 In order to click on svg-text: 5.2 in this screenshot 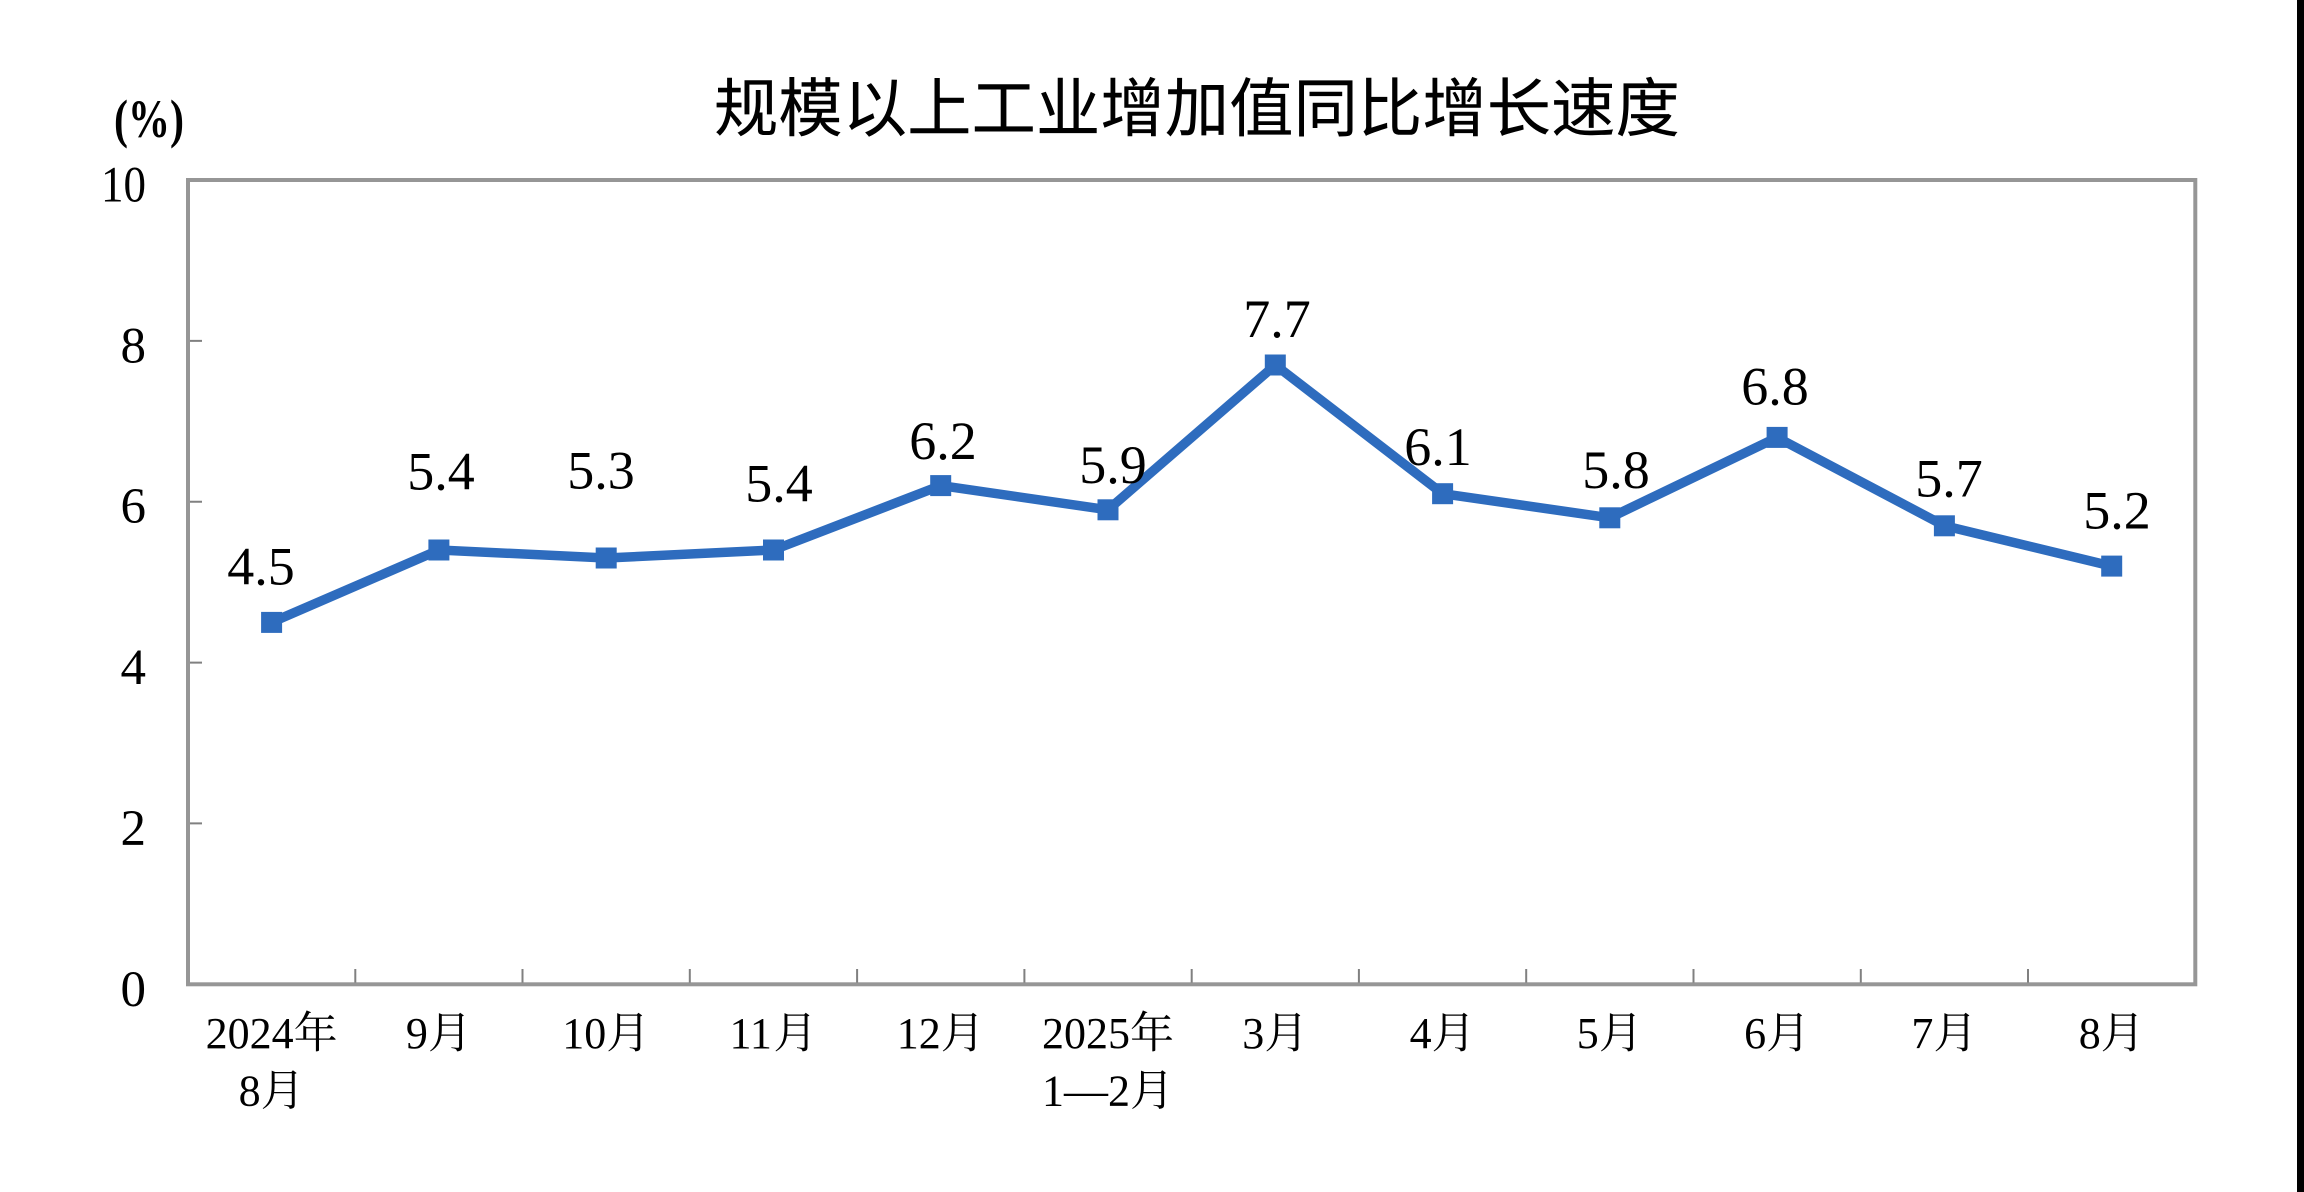, I will do `click(2117, 511)`.